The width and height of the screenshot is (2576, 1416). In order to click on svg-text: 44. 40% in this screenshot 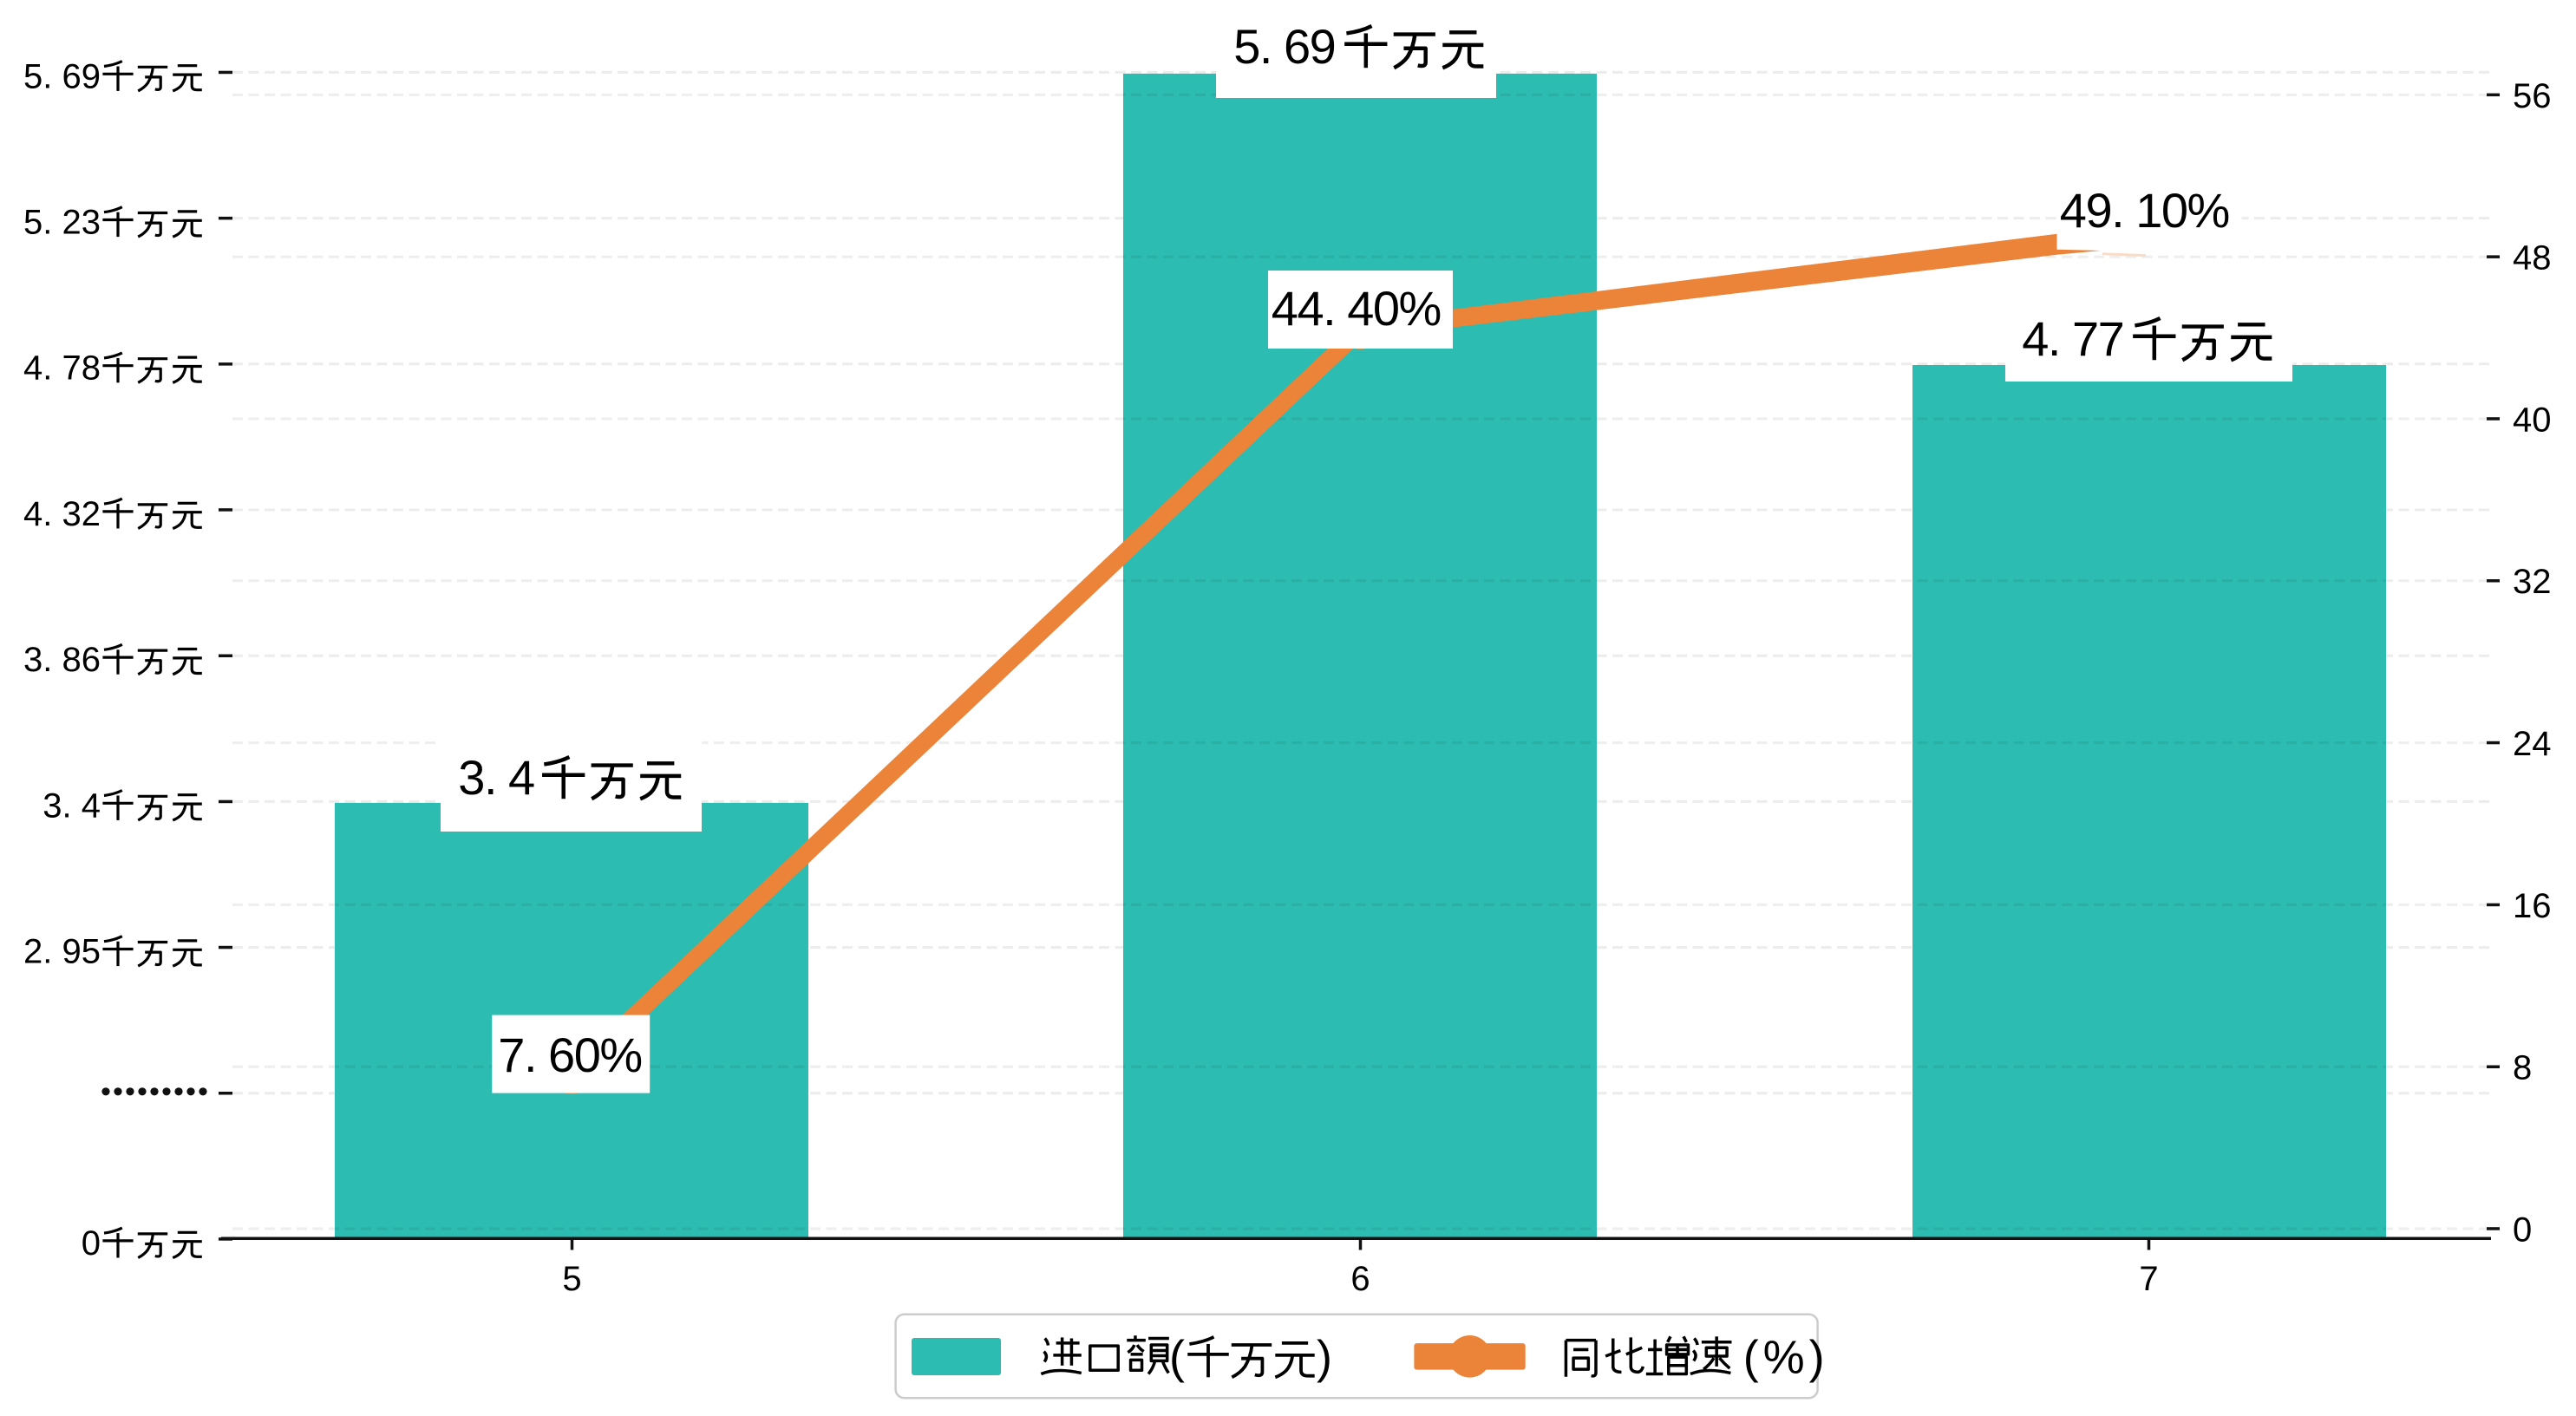, I will do `click(1356, 308)`.